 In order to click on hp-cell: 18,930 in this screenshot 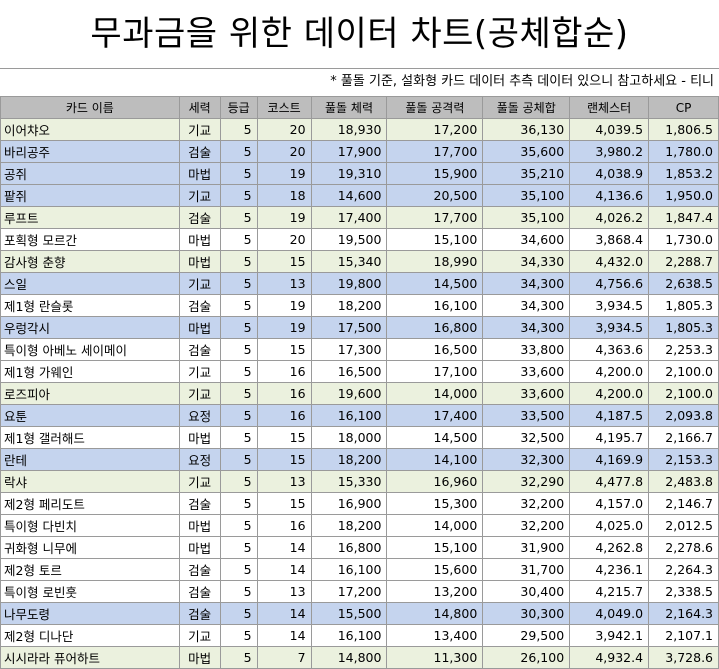, I will do `click(349, 129)`.